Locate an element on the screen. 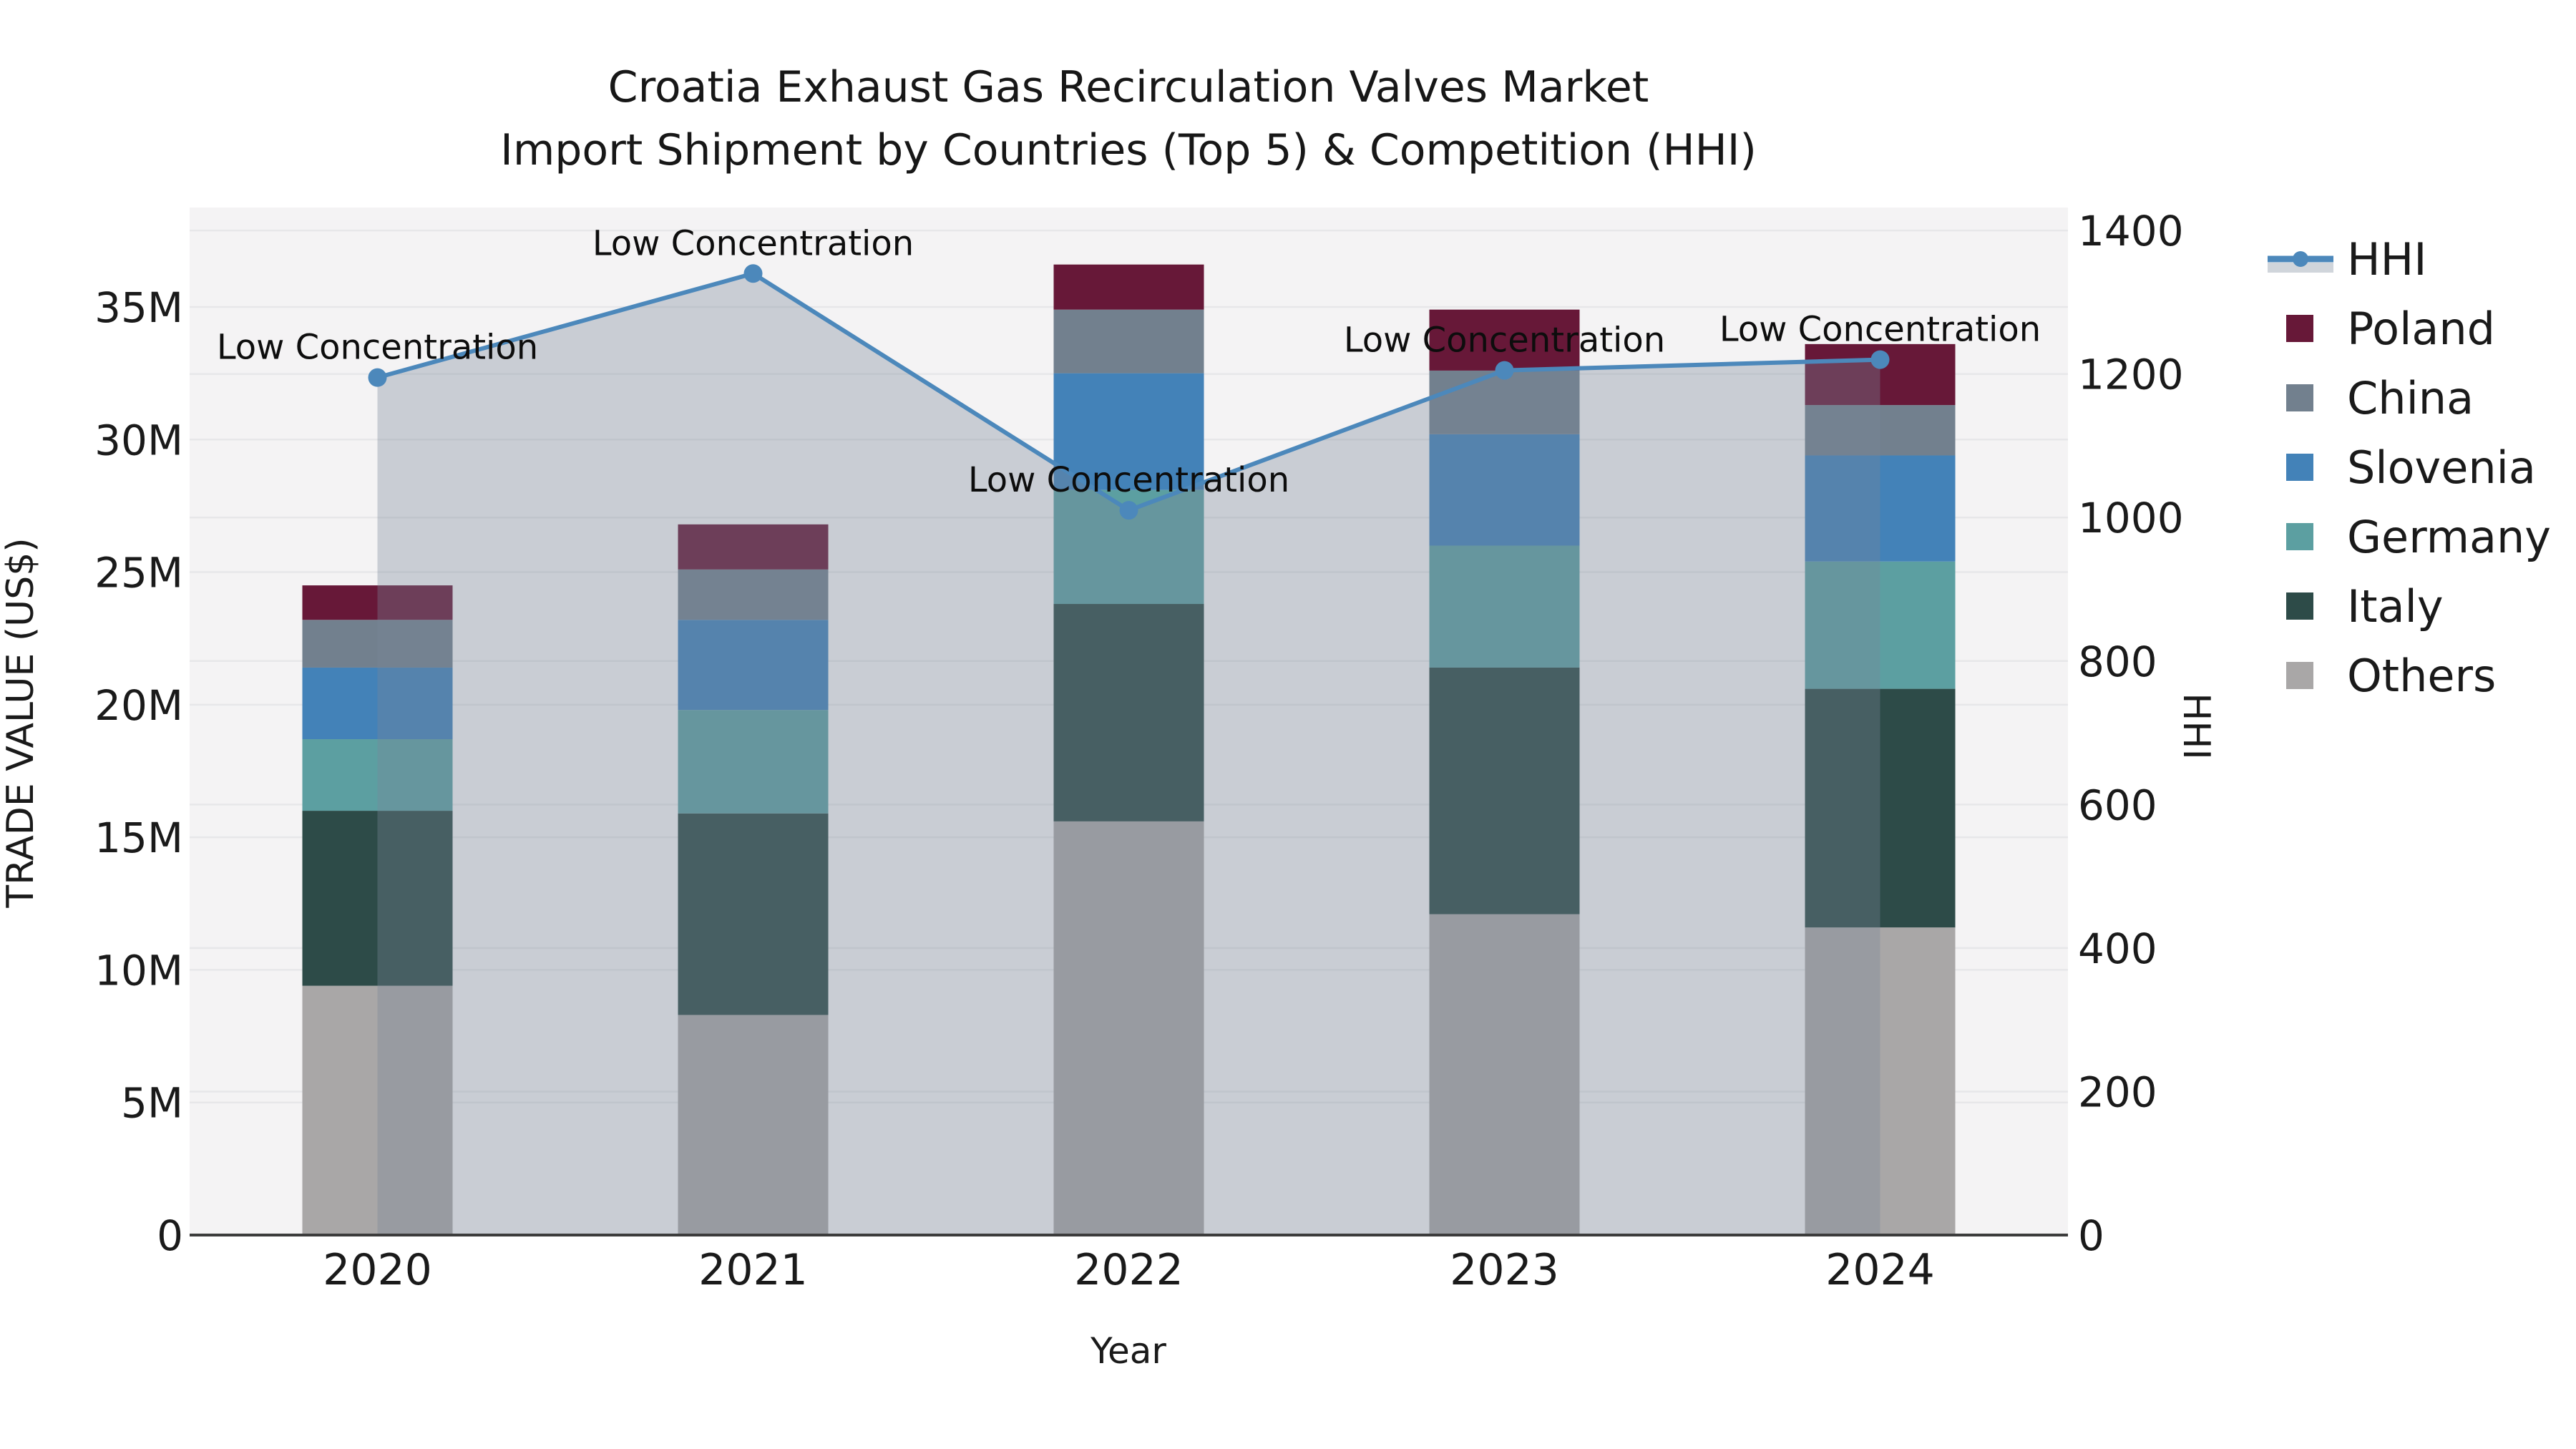  legend-swatch-slovenia is located at coordinates (2299, 467).